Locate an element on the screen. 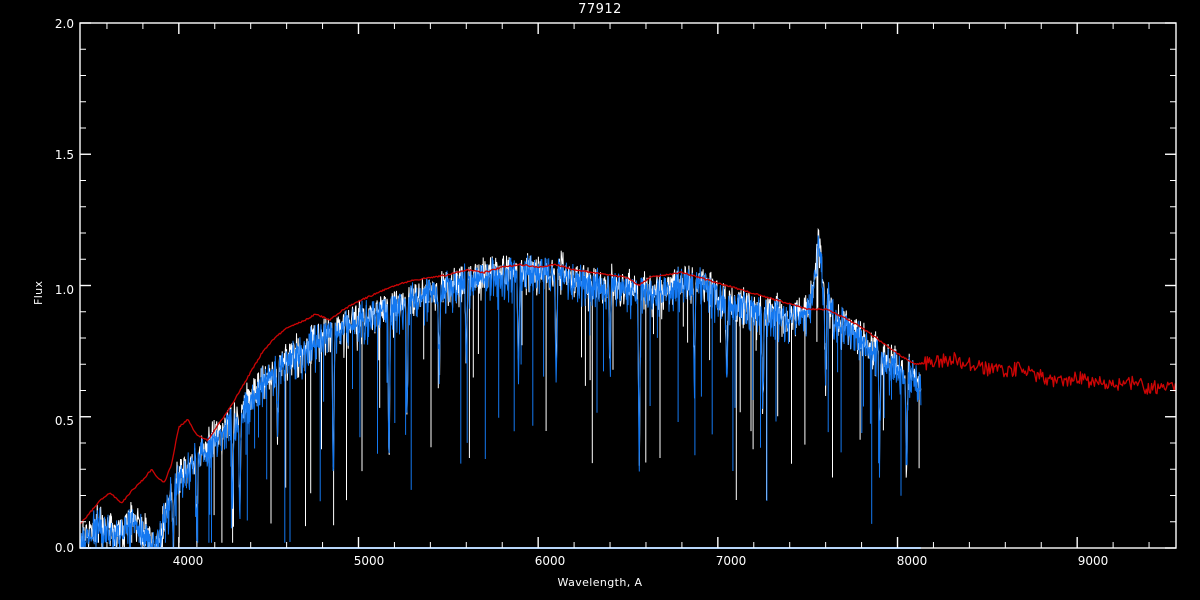 The width and height of the screenshot is (1200, 600). y-tick-label: 0.0 is located at coordinates (64, 548).